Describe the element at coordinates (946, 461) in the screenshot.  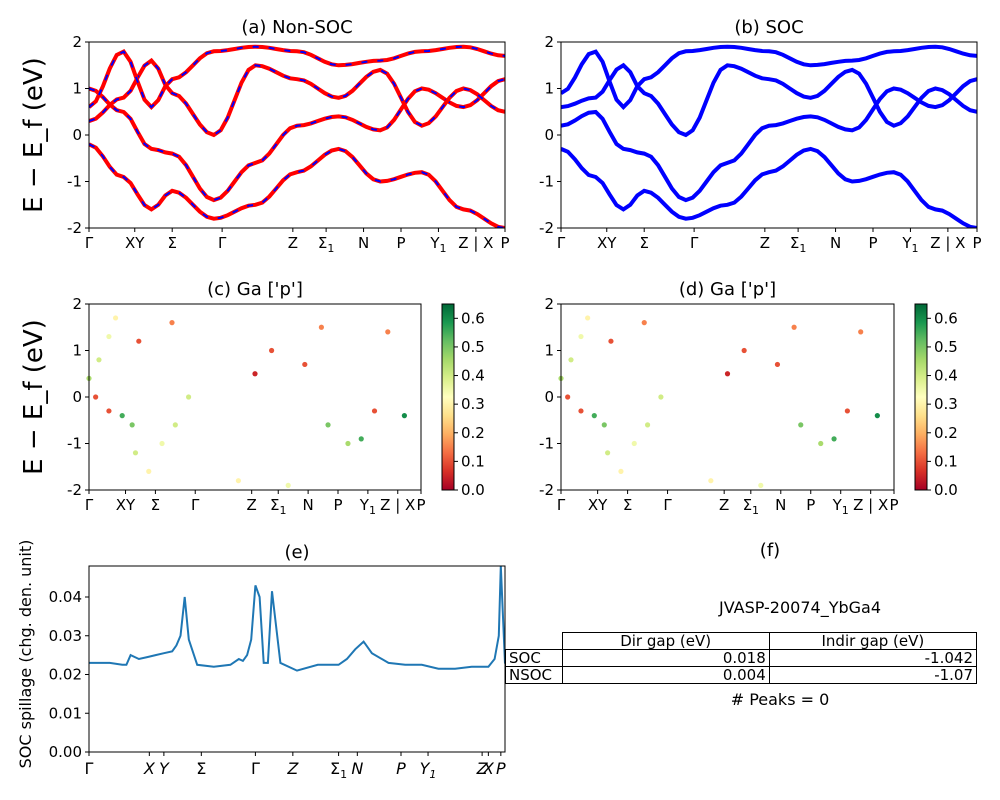
I see `colorbar-tick-label: 0.1` at that location.